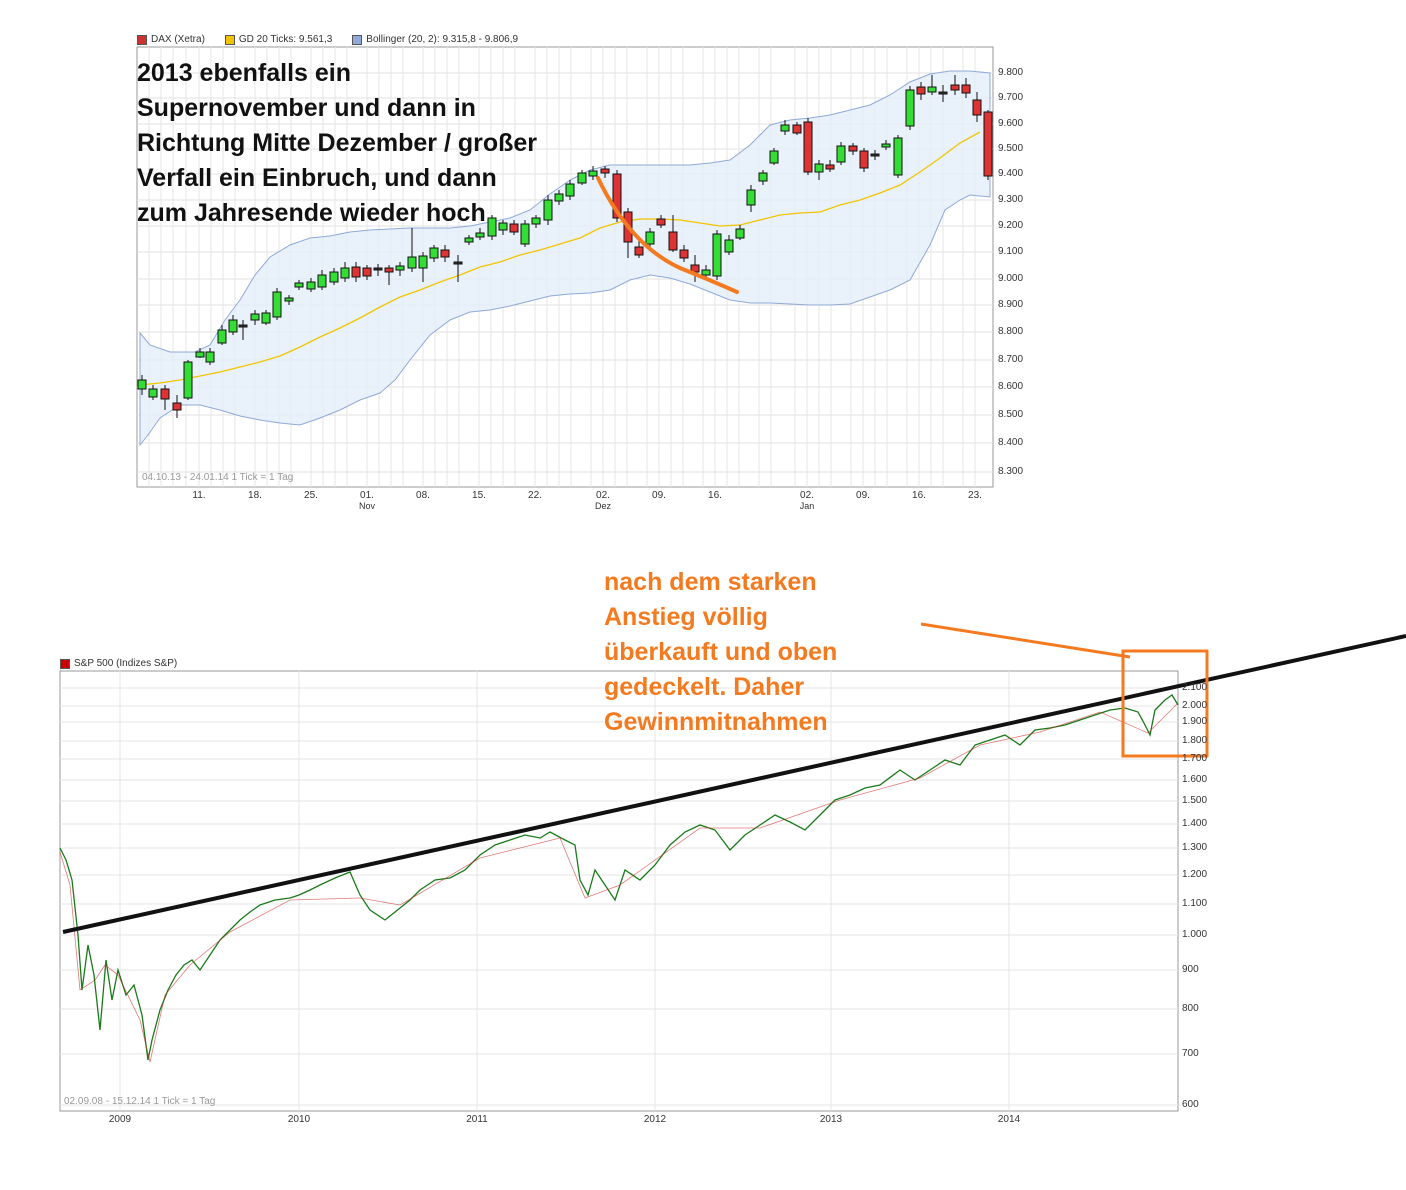  What do you see at coordinates (1025, 640) in the screenshot?
I see `orange-pointer-line` at bounding box center [1025, 640].